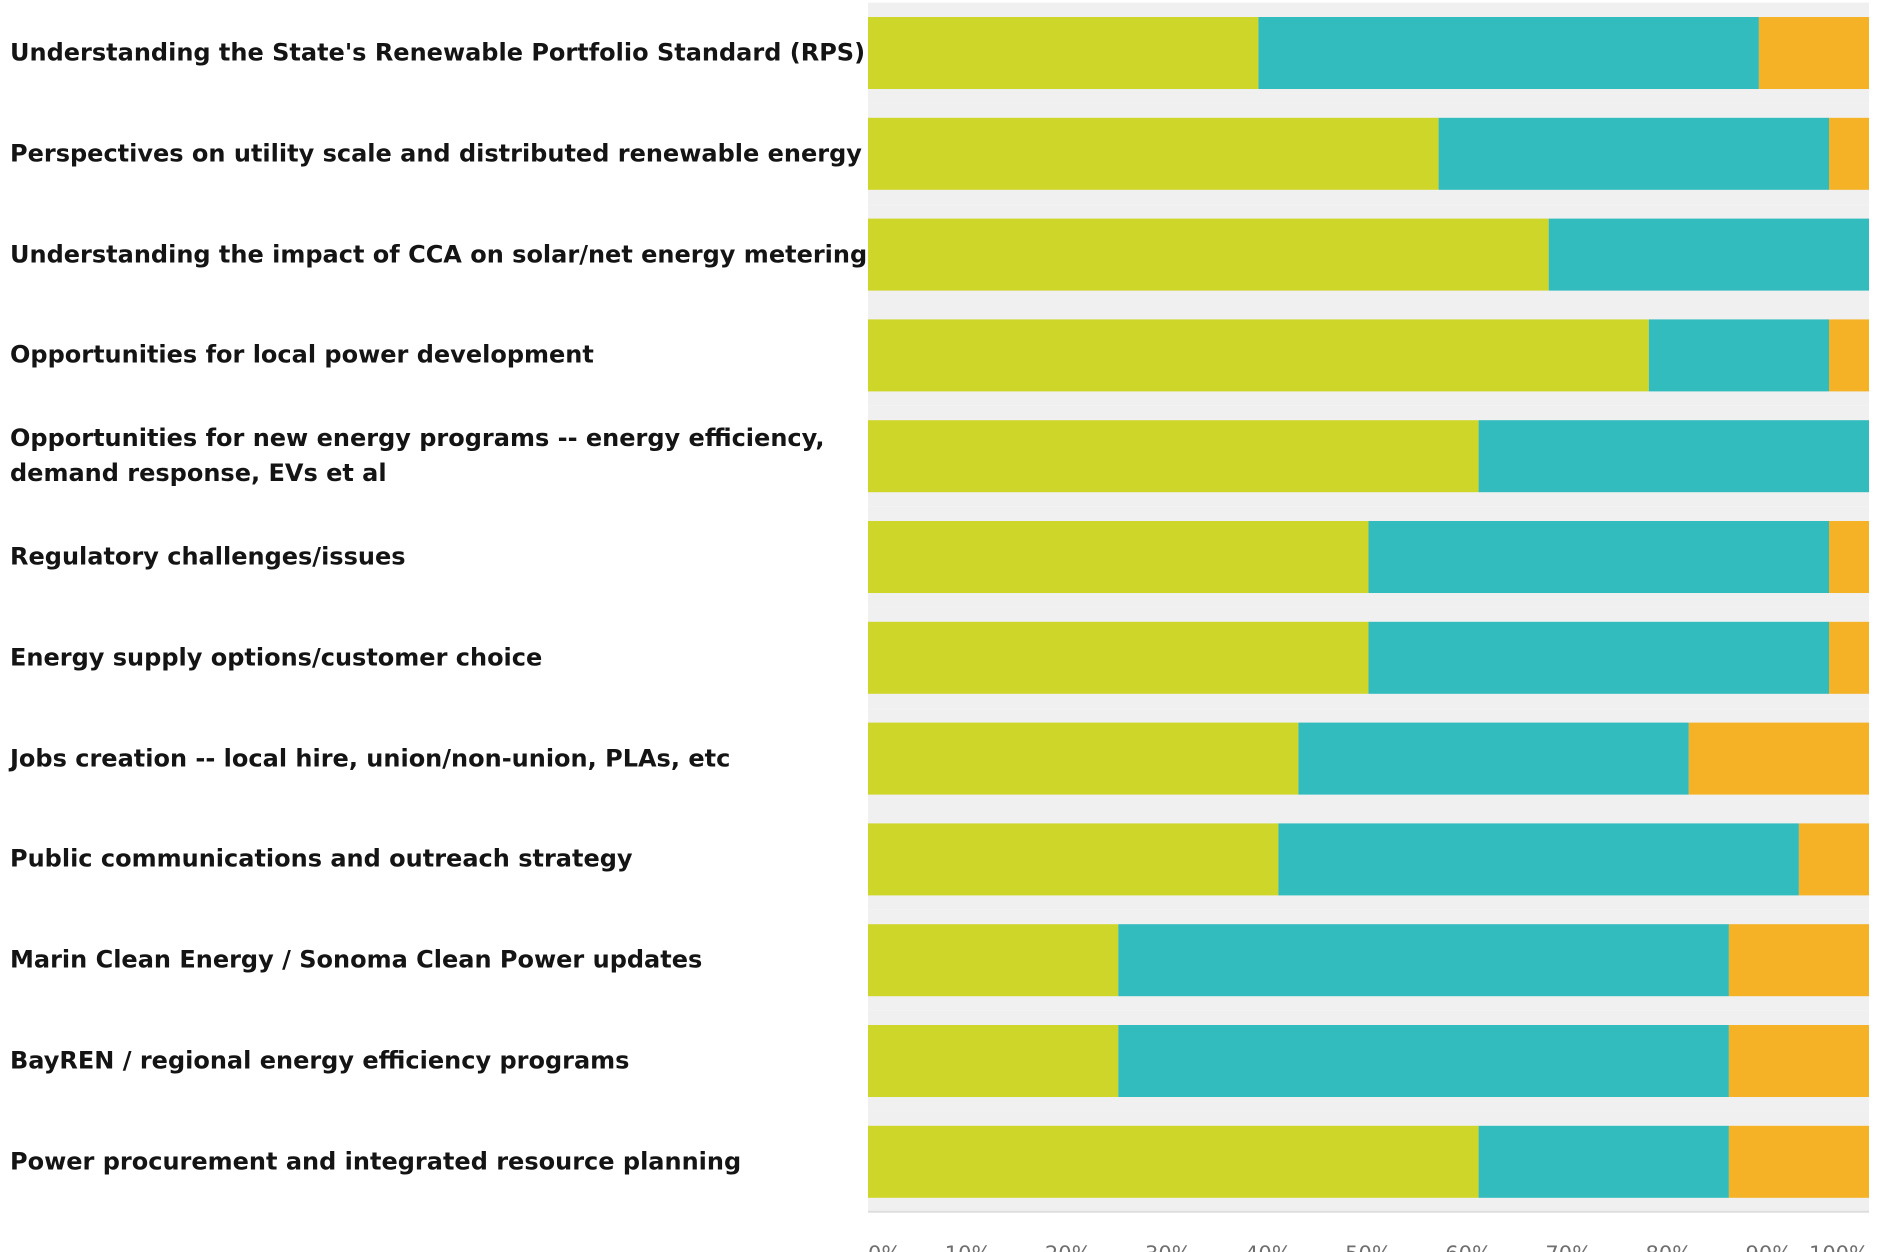 This screenshot has width=1879, height=1252. I want to click on x-tick-label: 40%, so click(1268, 1247).